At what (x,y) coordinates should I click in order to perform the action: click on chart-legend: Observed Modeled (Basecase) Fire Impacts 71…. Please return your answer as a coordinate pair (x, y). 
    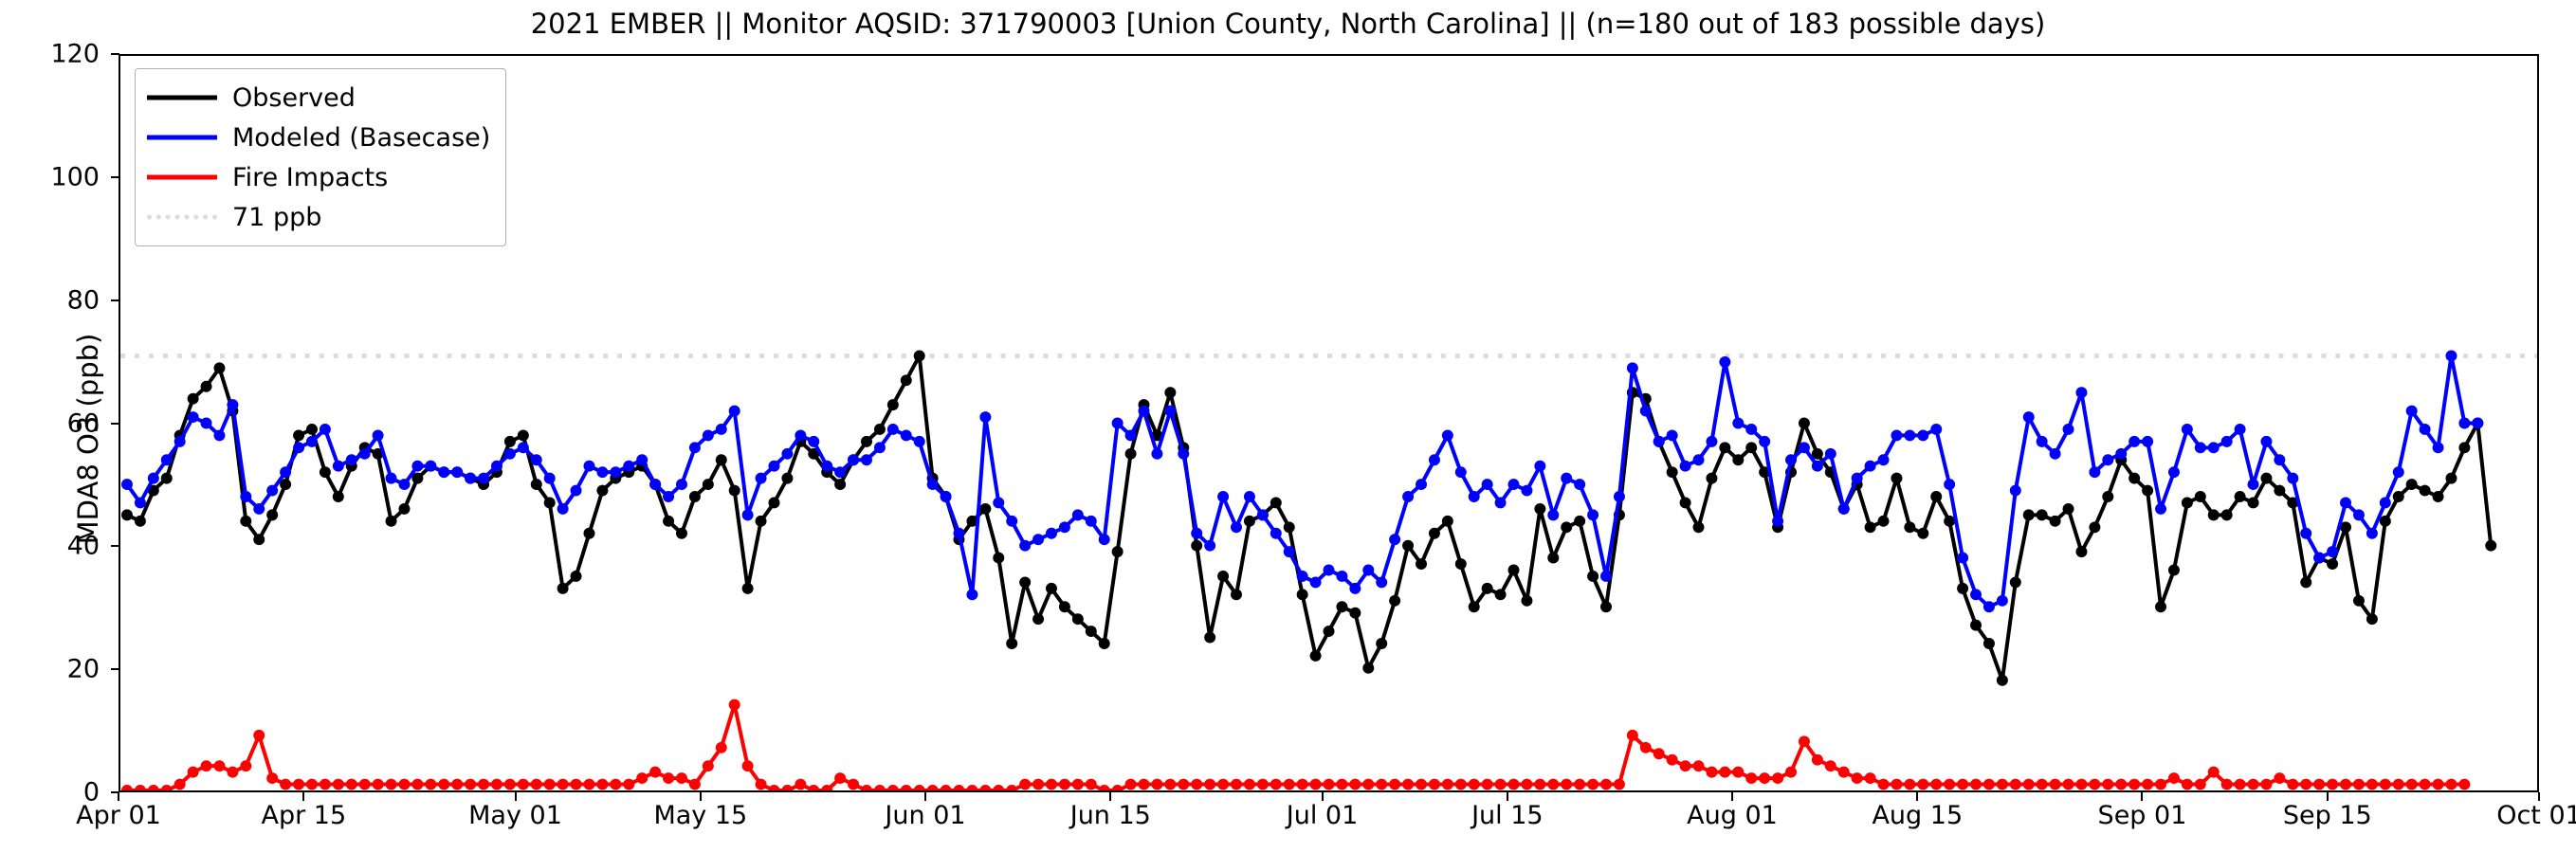
    Looking at the image, I should click on (321, 157).